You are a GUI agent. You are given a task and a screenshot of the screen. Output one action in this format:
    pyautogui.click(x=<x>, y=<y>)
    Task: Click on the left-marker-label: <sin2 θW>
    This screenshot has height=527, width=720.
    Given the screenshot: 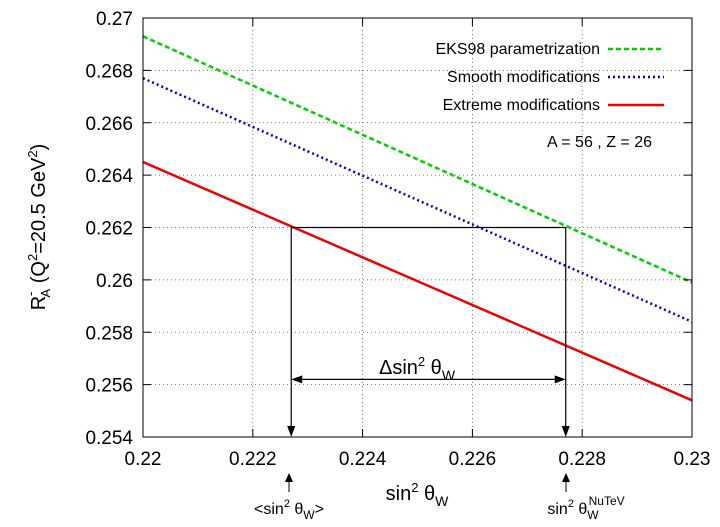 What is the action you would take?
    pyautogui.click(x=289, y=510)
    